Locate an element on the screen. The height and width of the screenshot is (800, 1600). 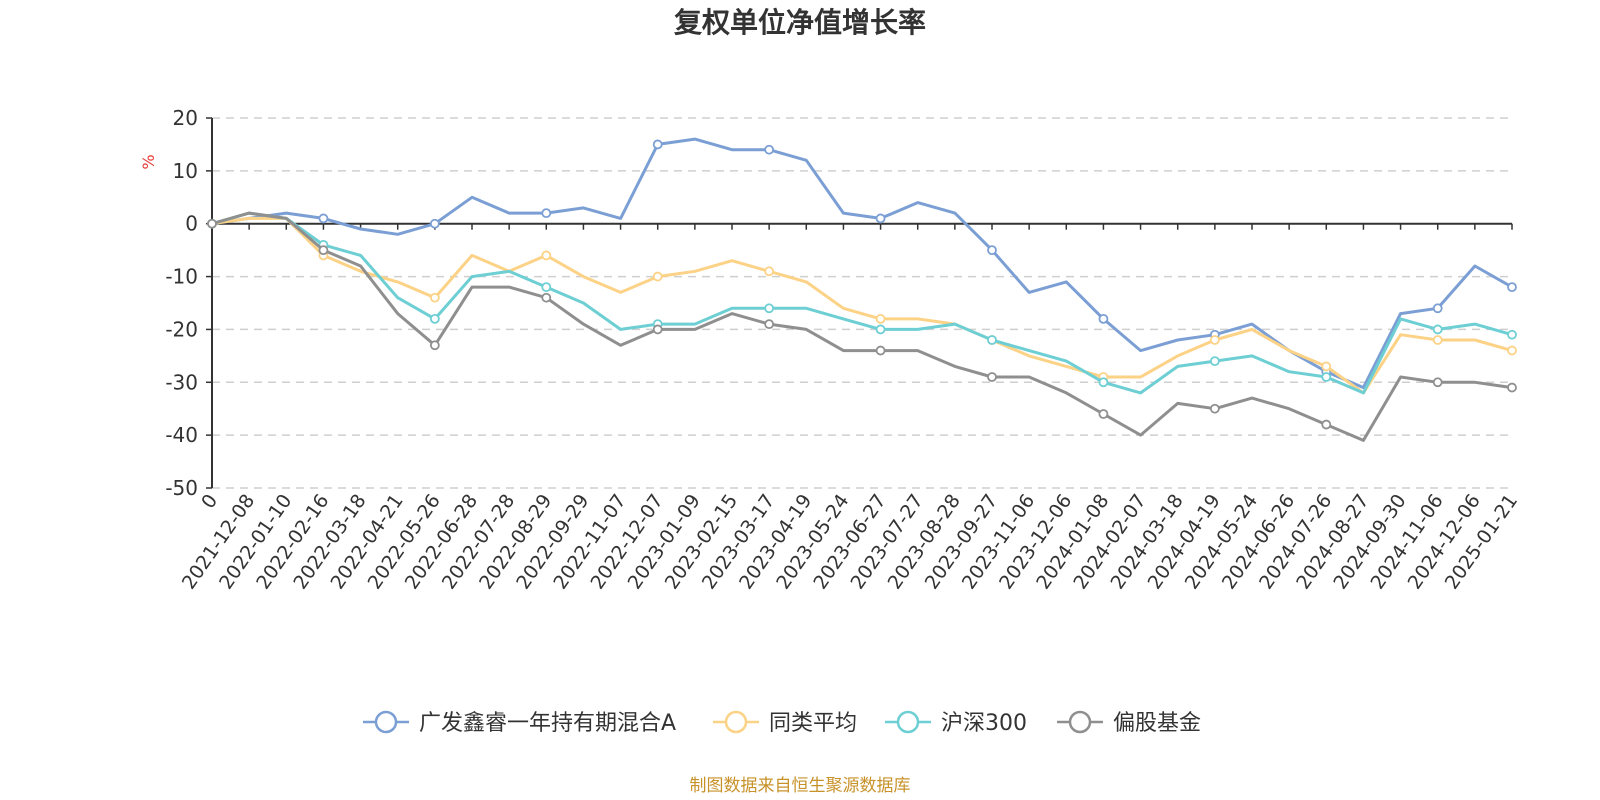
y-tick-label: 10 is located at coordinates (185, 171).